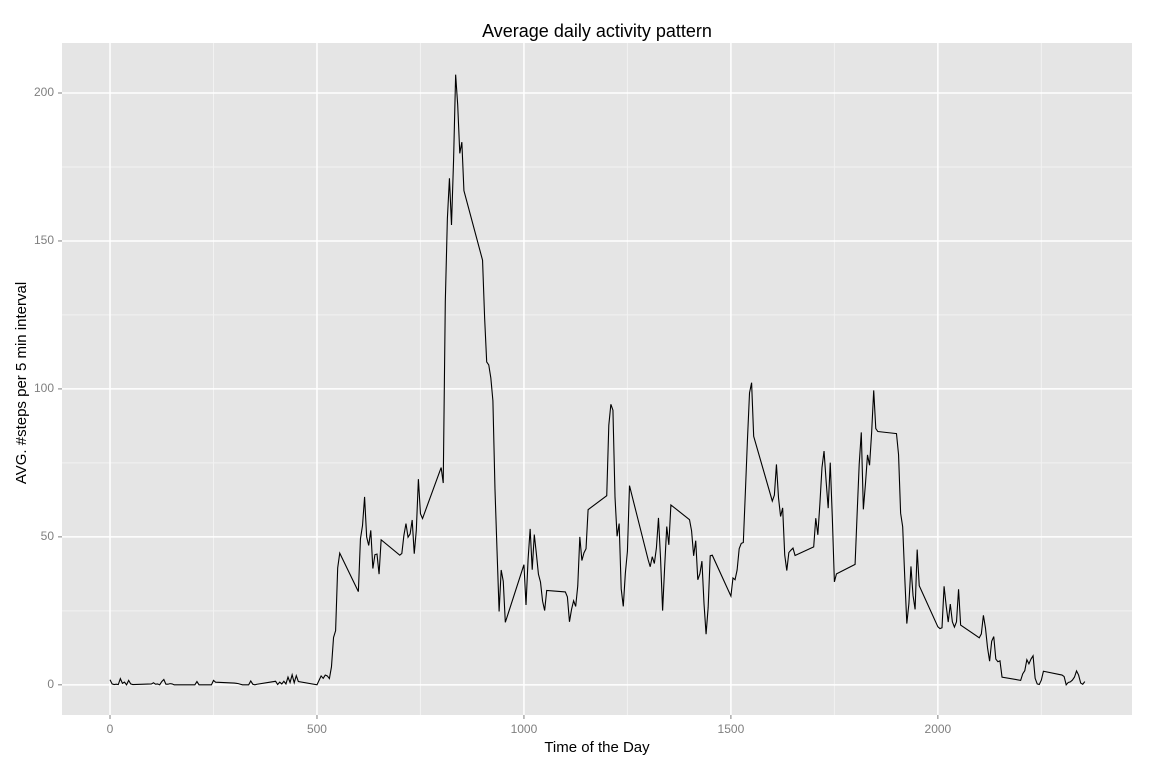 Image resolution: width=1152 pixels, height=768 pixels. Describe the element at coordinates (44, 240) in the screenshot. I see `y-tick-label: 150` at that location.